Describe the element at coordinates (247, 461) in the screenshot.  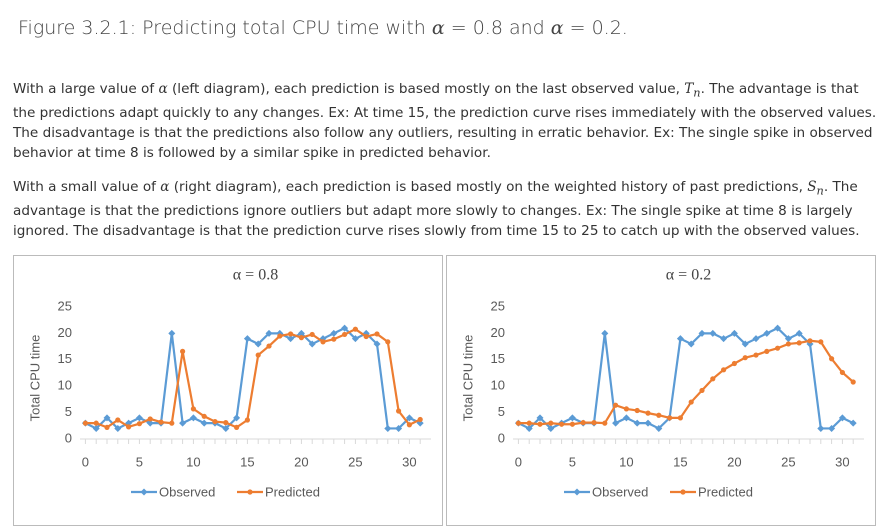
I see `x-tick-label: 15` at that location.